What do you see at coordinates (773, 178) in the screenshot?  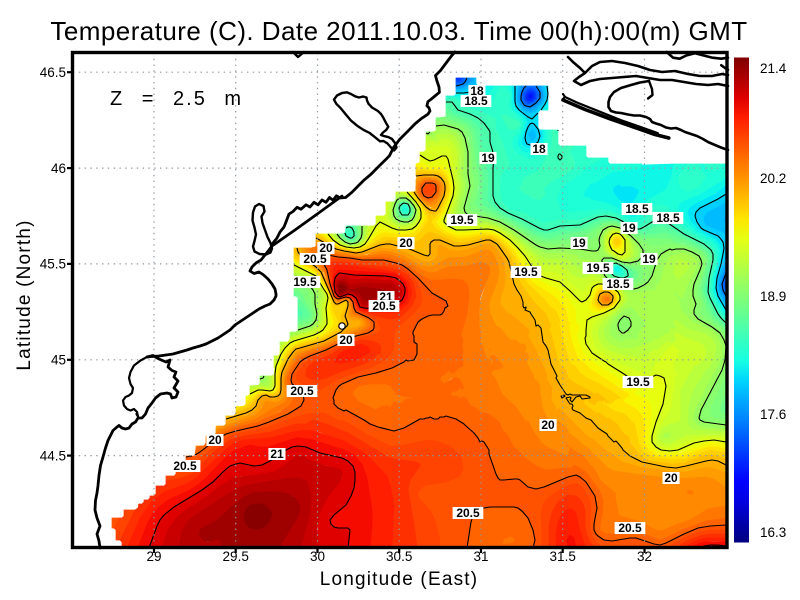 I see `svg-text: 20.2` at bounding box center [773, 178].